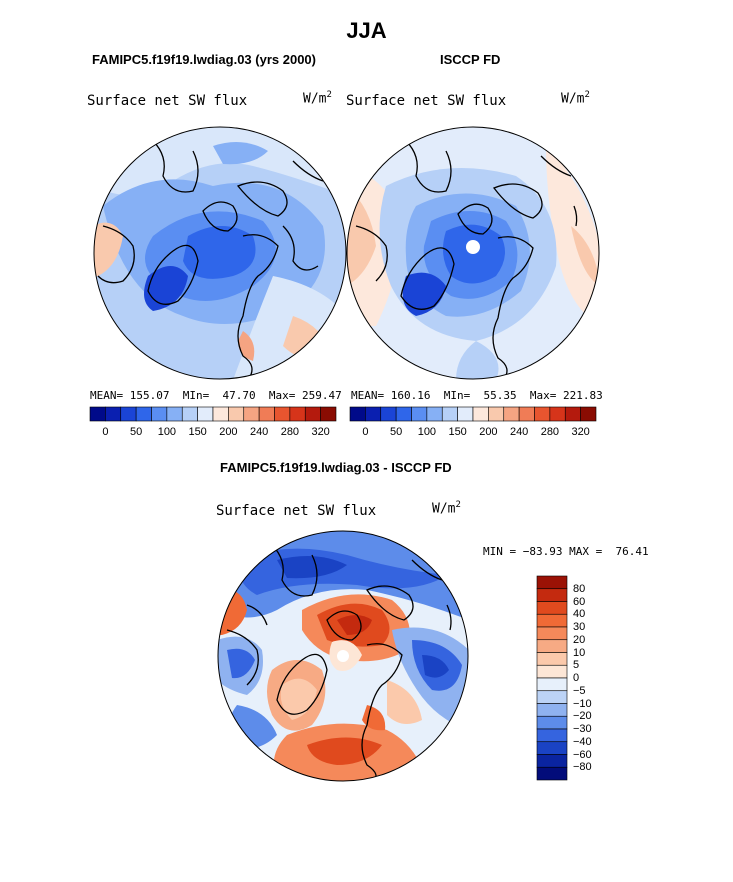  What do you see at coordinates (576, 678) in the screenshot?
I see `diff-colorbar-tick-label: 0` at bounding box center [576, 678].